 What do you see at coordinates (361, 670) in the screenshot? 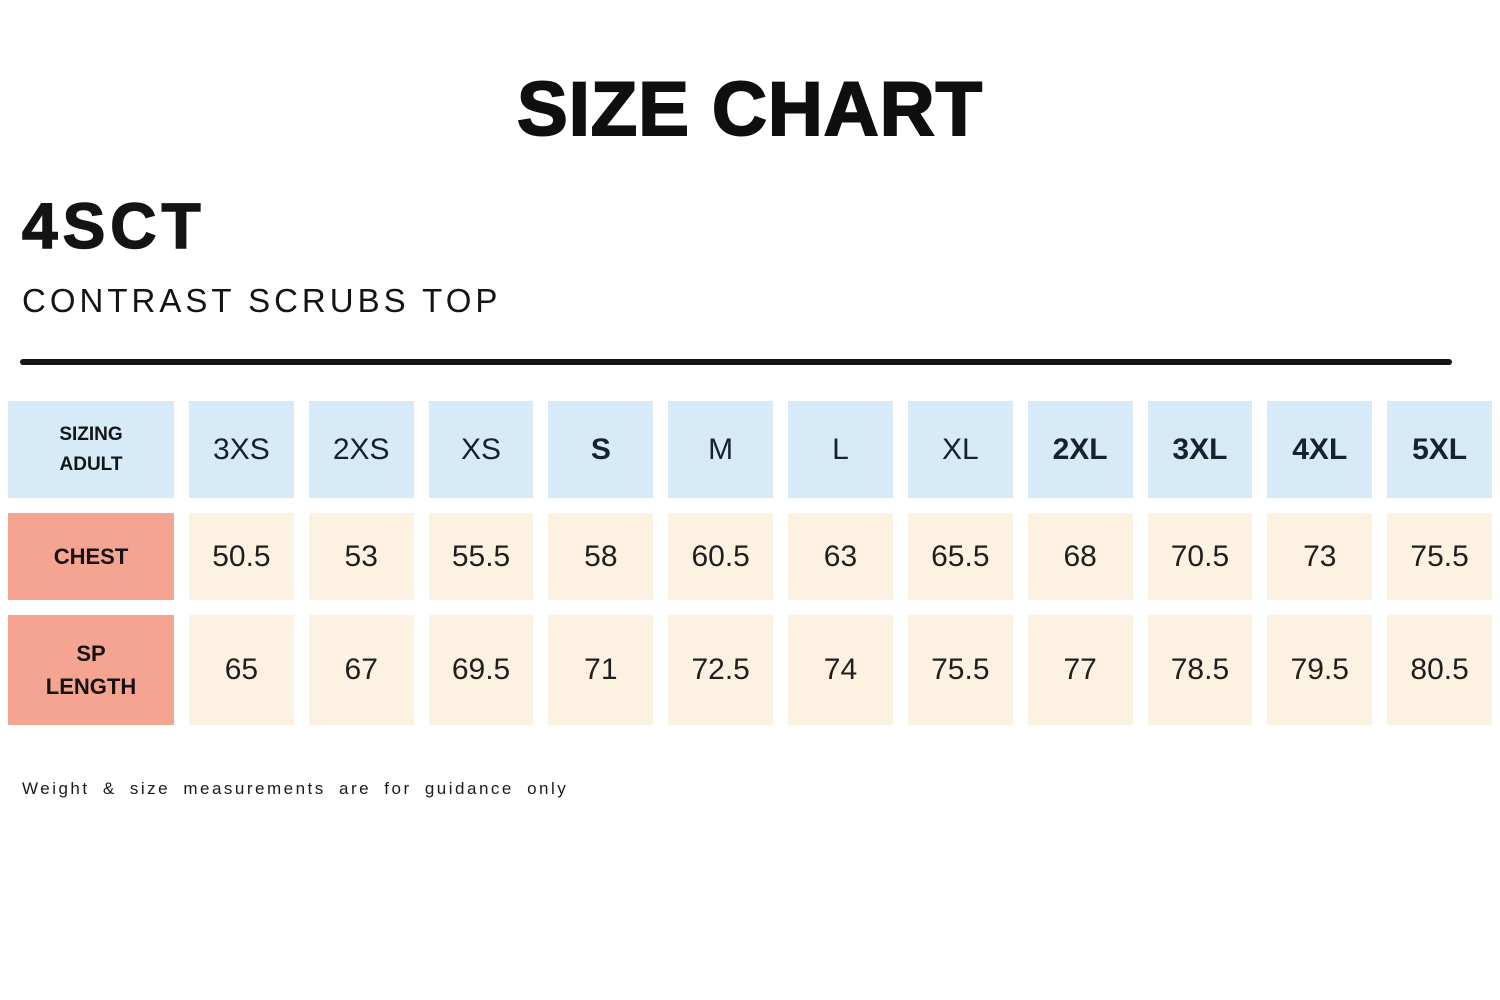
I see `sp-length-value-2xs: 67` at bounding box center [361, 670].